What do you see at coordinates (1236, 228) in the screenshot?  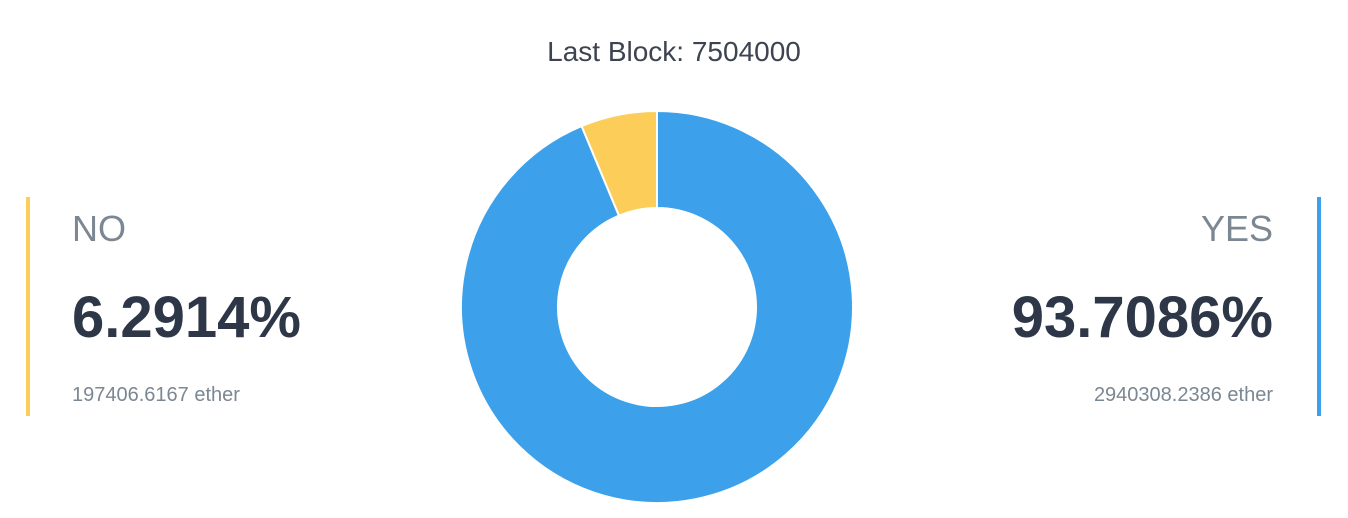 I see `category-label: YES` at bounding box center [1236, 228].